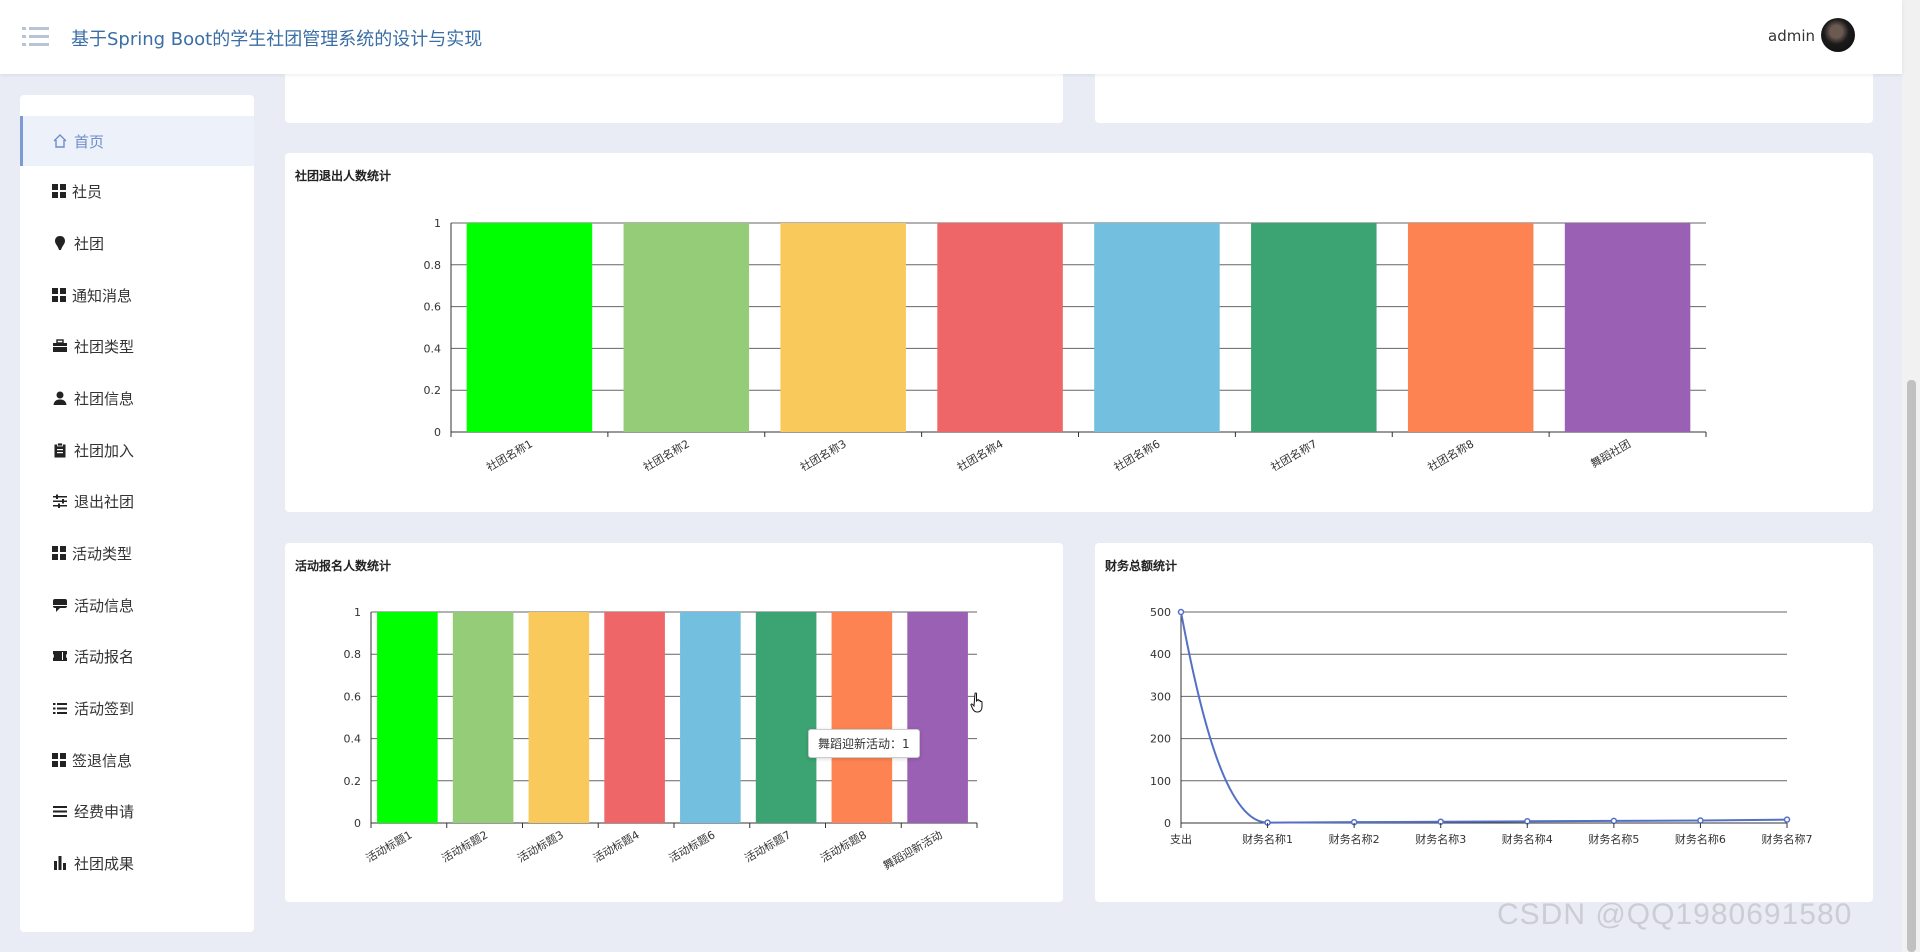 This screenshot has width=1920, height=952. Describe the element at coordinates (540, 846) in the screenshot. I see `x-tick-label: 活动标题3` at that location.